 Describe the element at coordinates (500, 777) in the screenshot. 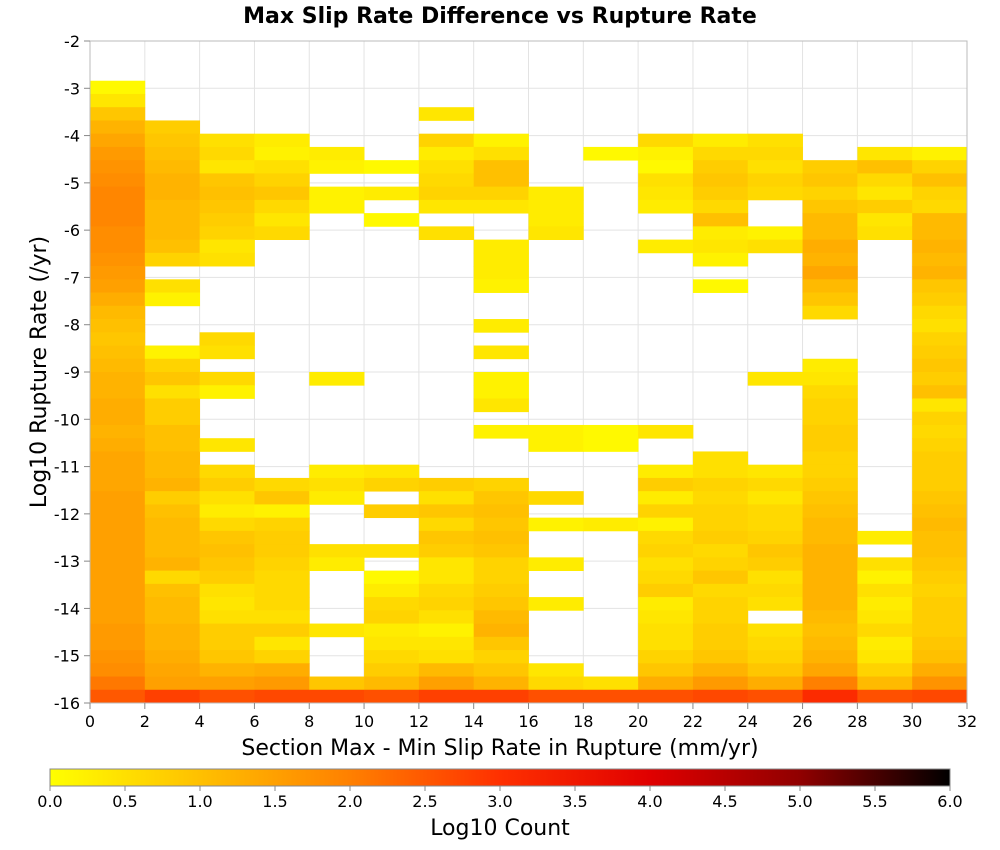

I see `colorbar` at that location.